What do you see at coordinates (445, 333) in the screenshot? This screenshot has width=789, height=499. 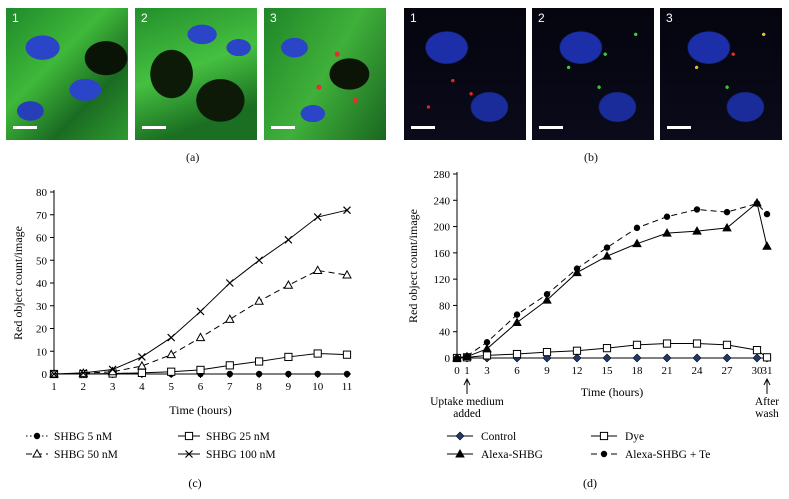 I see `y-tick-label: 40` at bounding box center [445, 333].